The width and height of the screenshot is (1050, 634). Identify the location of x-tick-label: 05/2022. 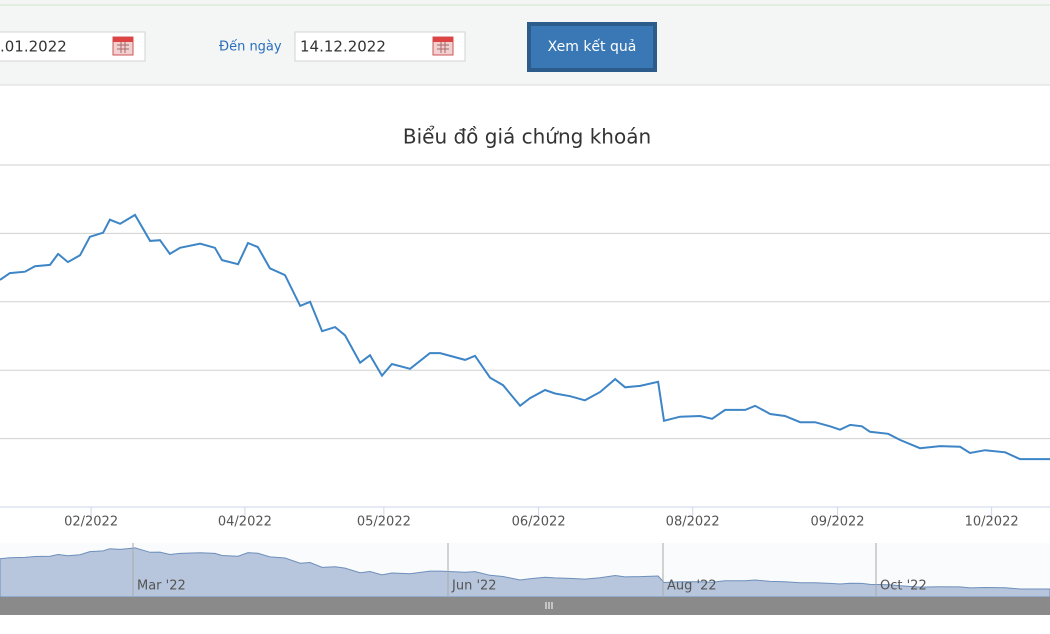
(384, 522).